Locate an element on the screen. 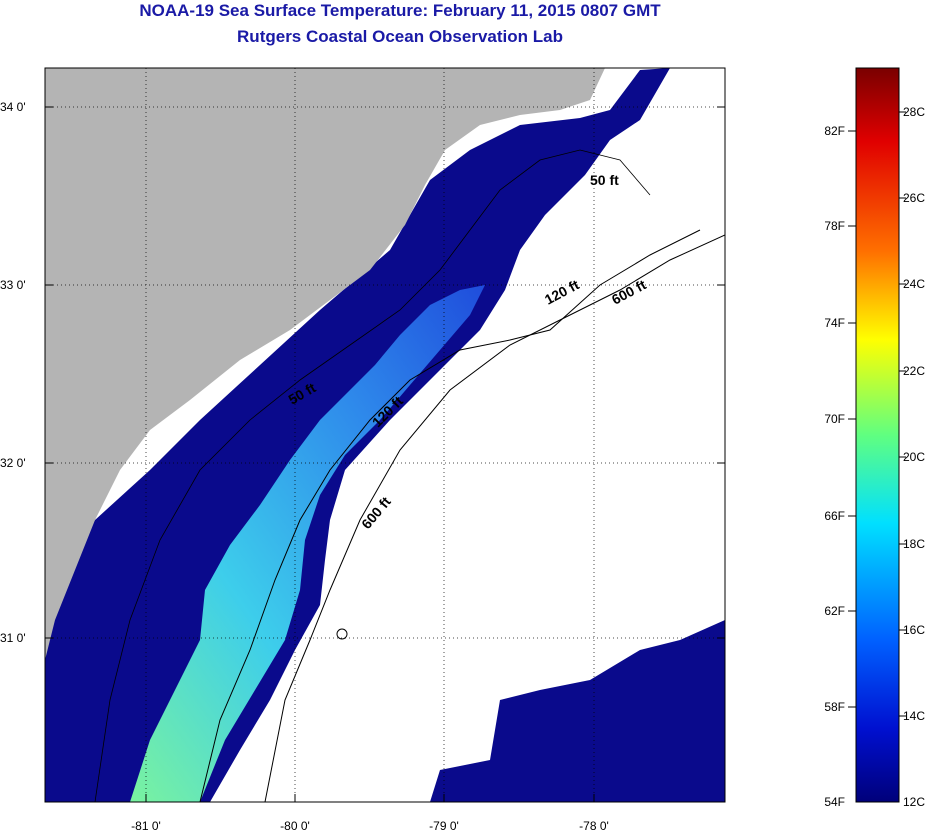 This screenshot has width=936, height=832. cb-f-62: 62F is located at coordinates (834, 611).